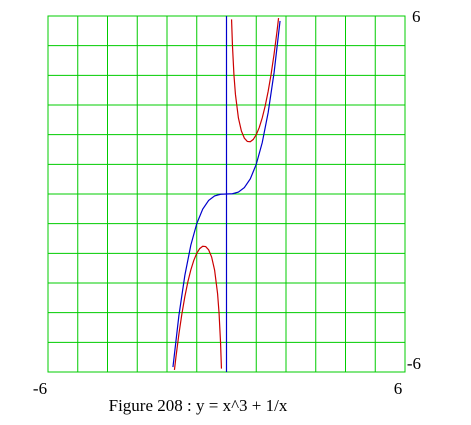 The height and width of the screenshot is (425, 471). I want to click on x-tick-label: 6, so click(398, 388).